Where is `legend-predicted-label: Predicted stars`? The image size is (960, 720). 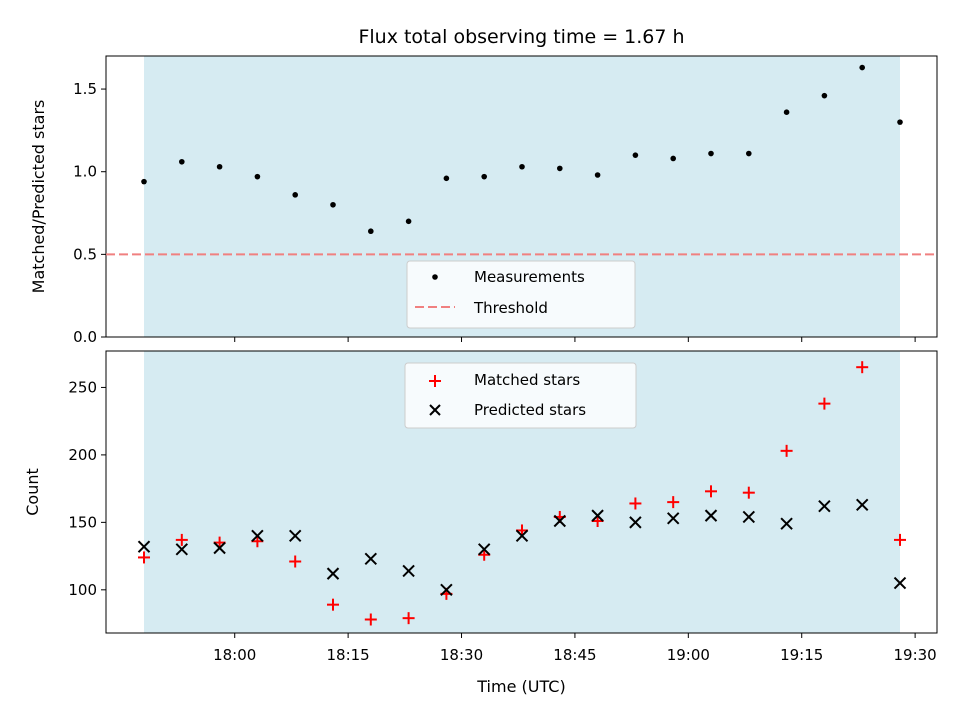 legend-predicted-label: Predicted stars is located at coordinates (530, 410).